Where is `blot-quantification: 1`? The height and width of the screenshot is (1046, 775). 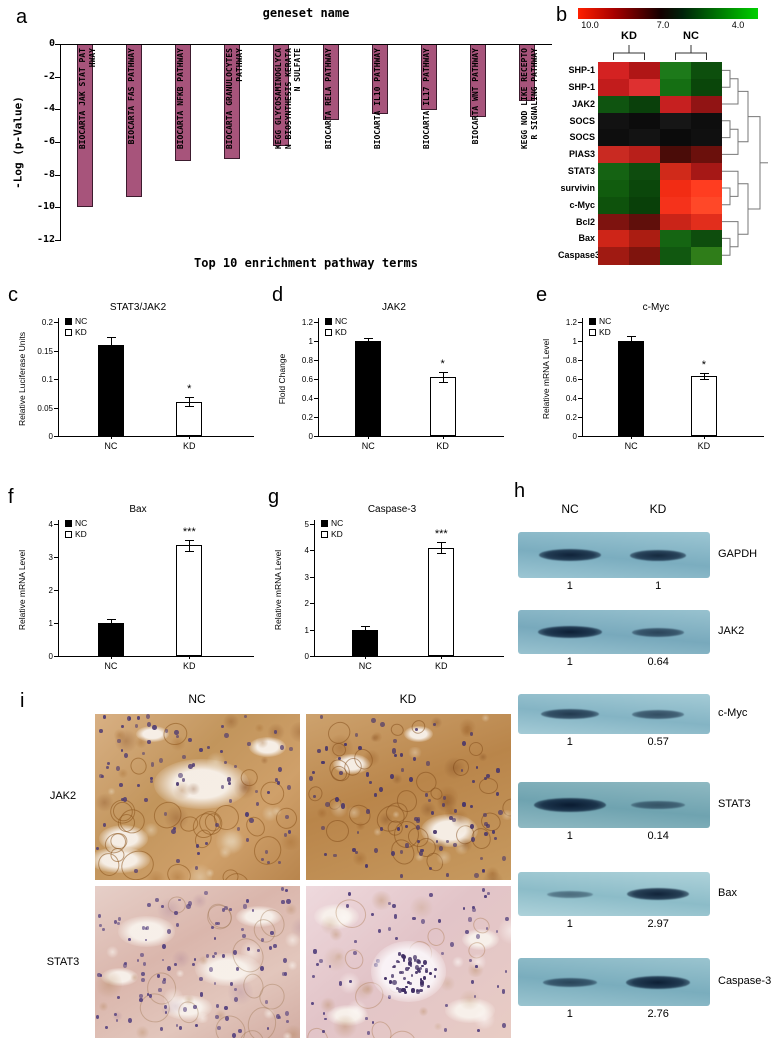
blot-quantification: 1 is located at coordinates (569, 1014).